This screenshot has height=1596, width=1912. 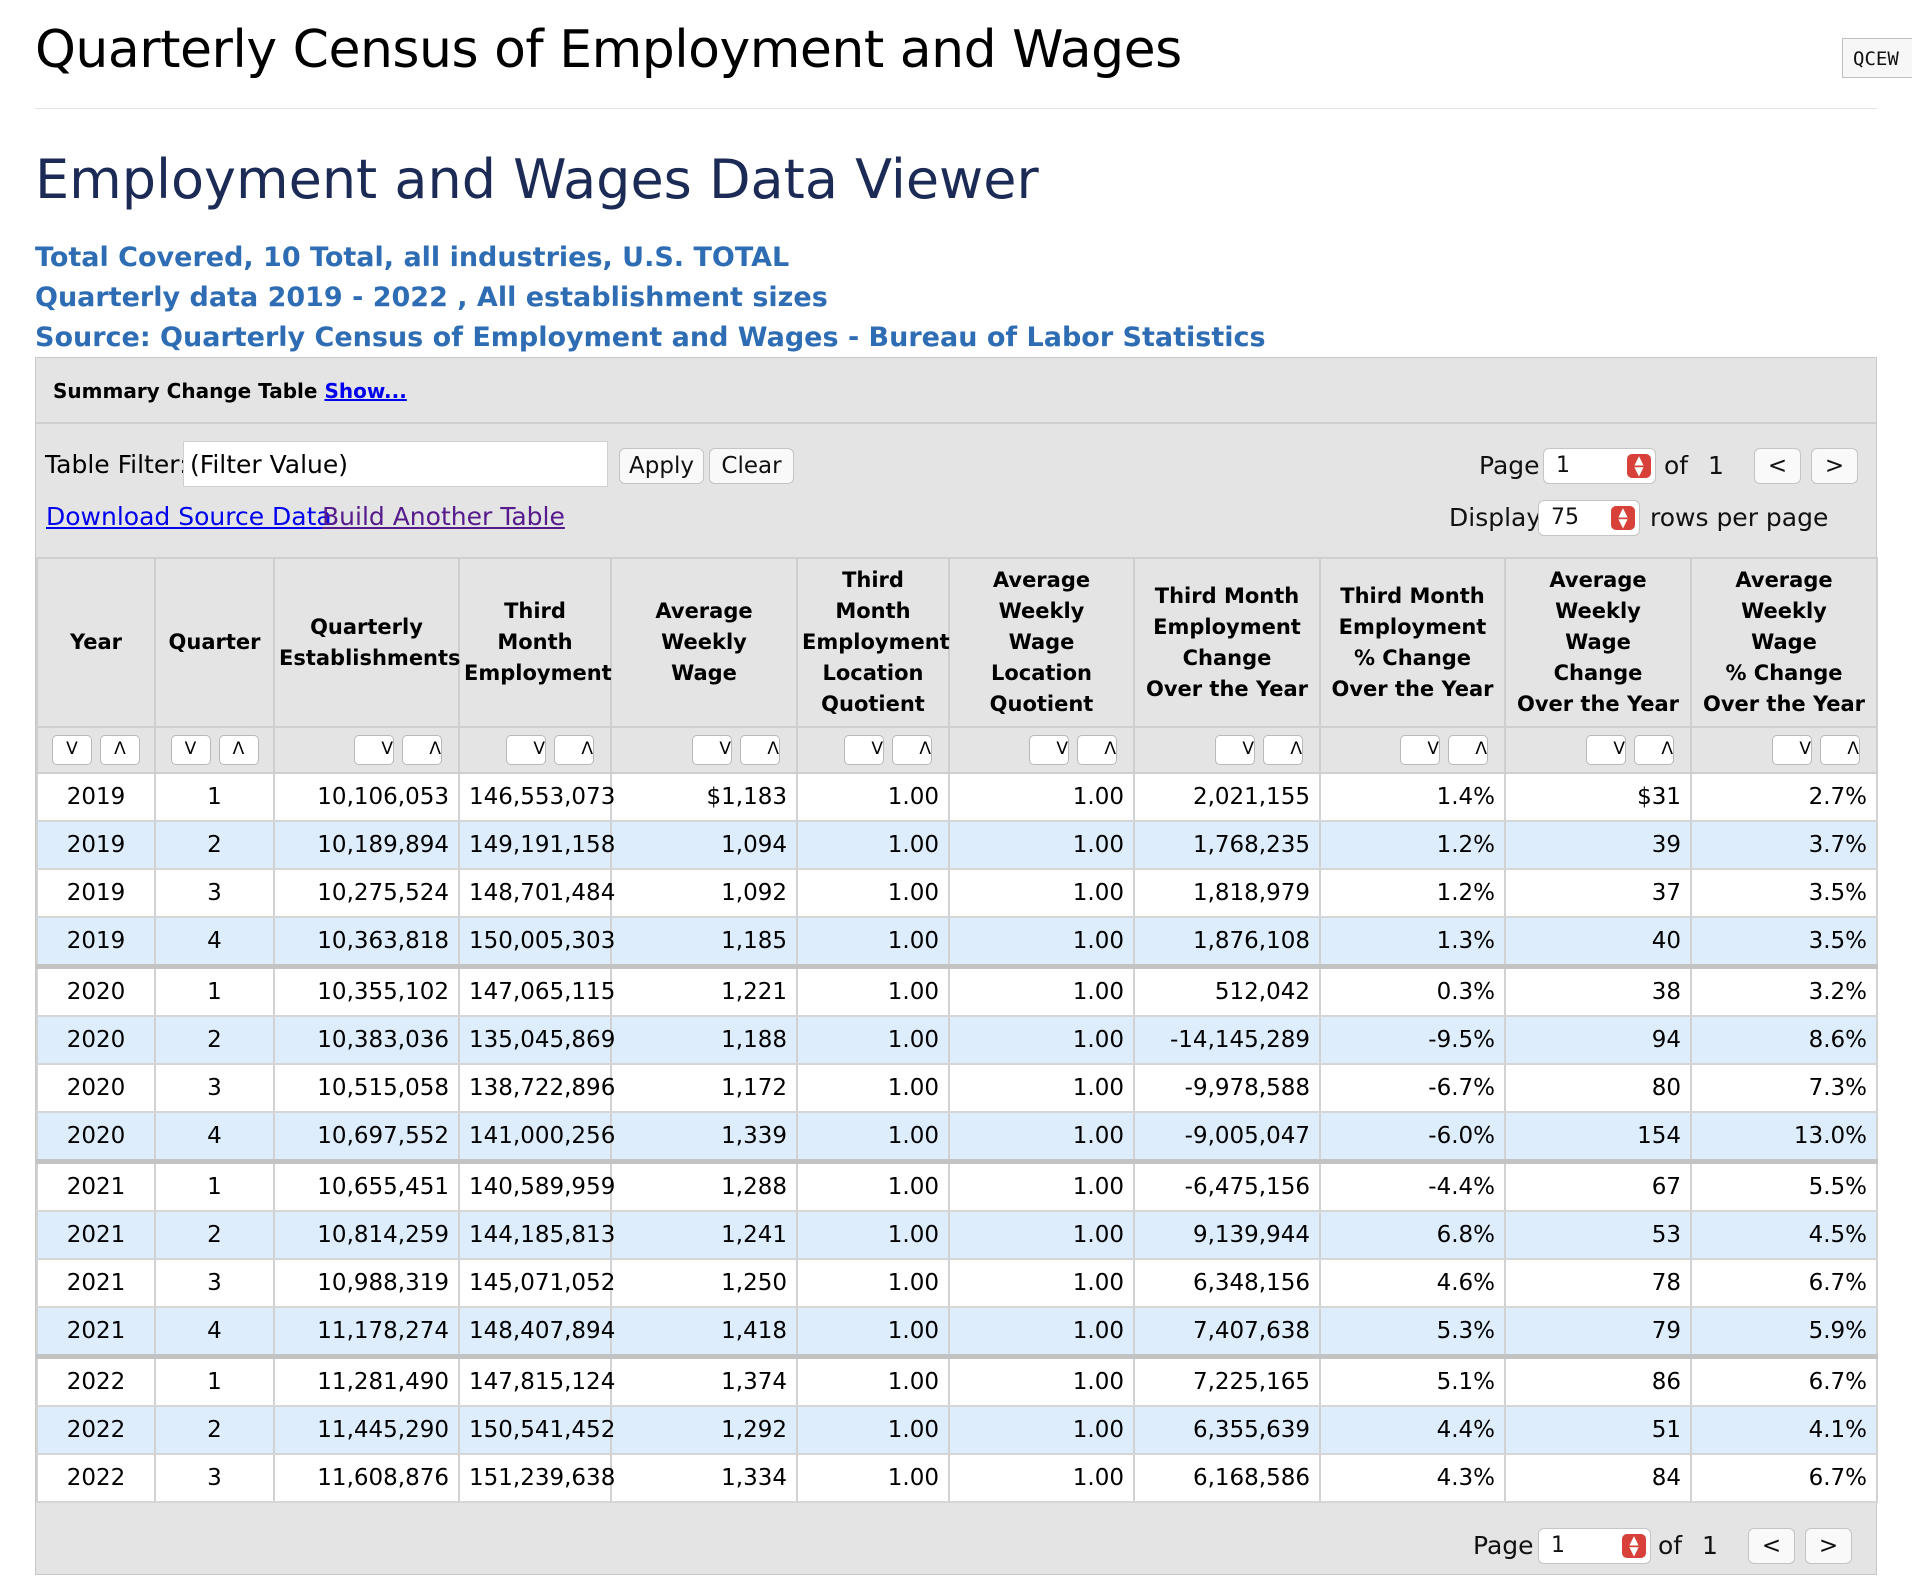 I want to click on table-cell: 10,515,058, so click(x=366, y=1088).